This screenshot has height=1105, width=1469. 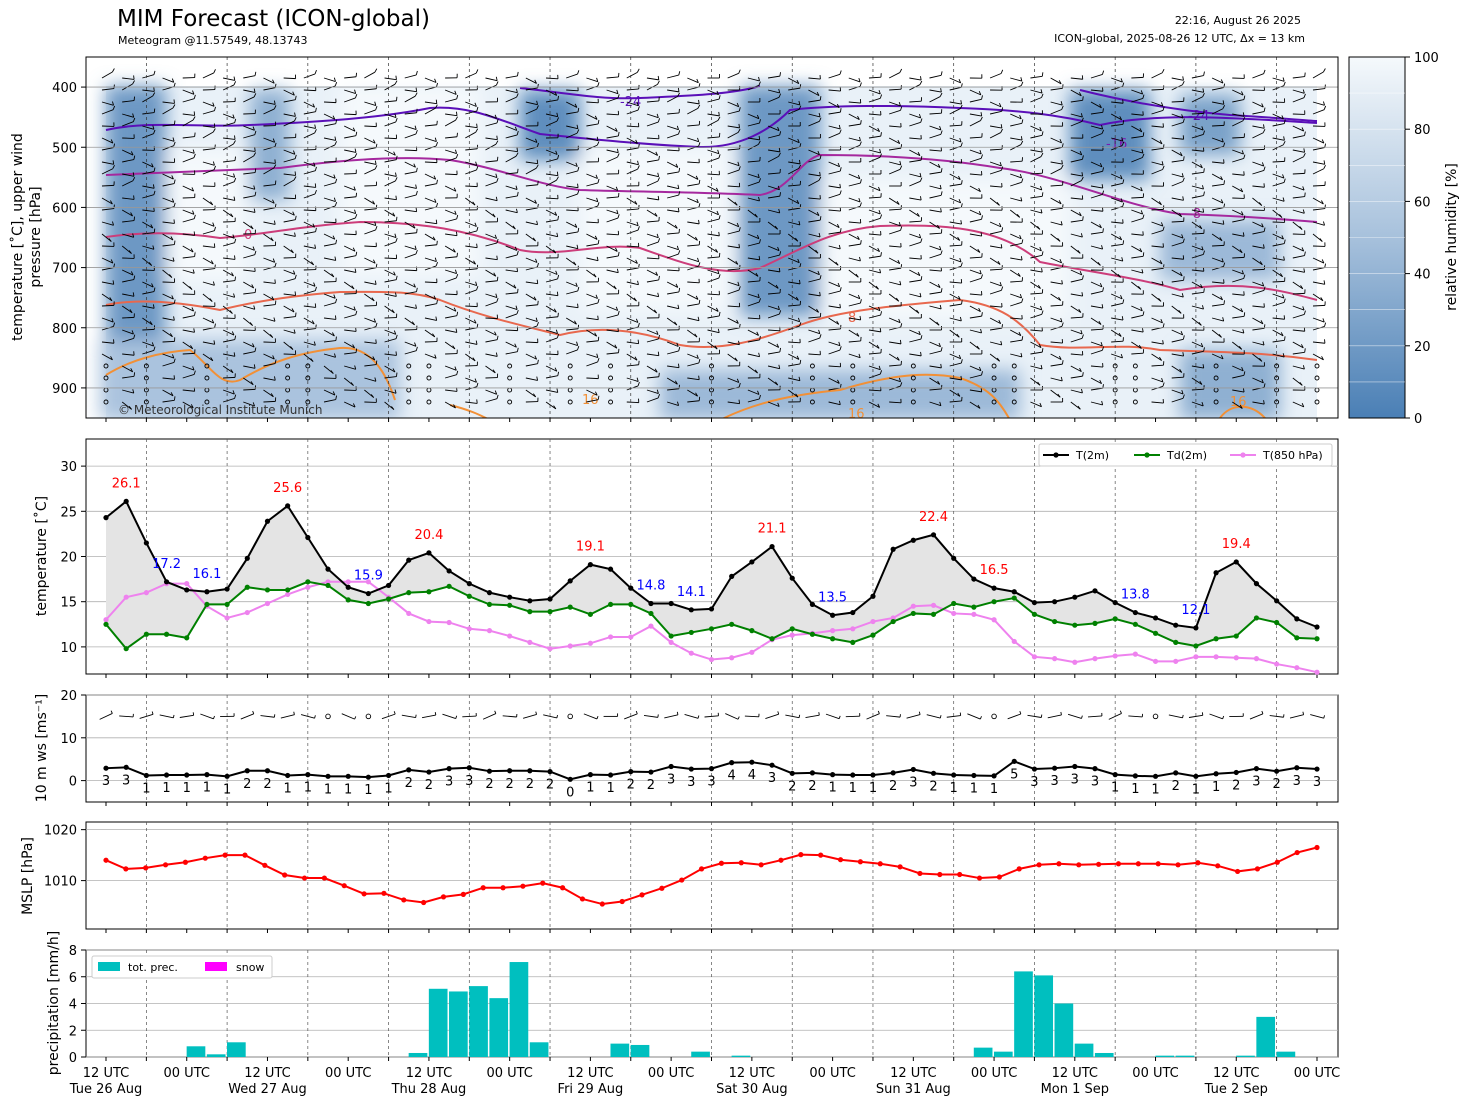 I want to click on wind-speed-label: 3, so click(x=1317, y=782).